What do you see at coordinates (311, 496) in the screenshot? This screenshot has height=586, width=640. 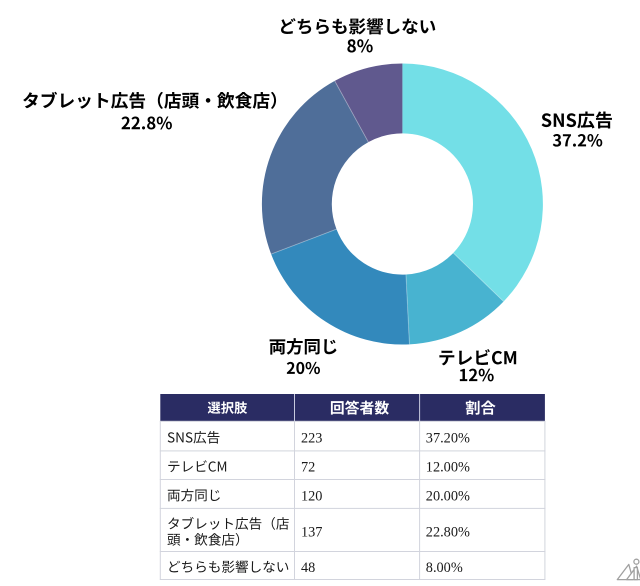 I see `svg-text: 120` at bounding box center [311, 496].